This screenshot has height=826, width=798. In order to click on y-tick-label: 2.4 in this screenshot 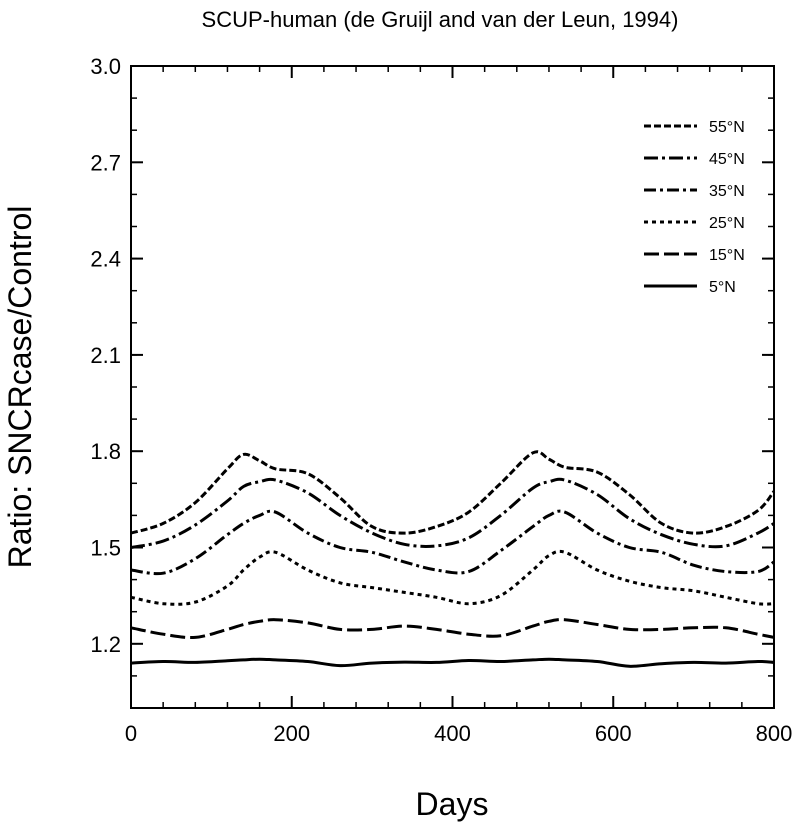, I will do `click(105, 259)`.